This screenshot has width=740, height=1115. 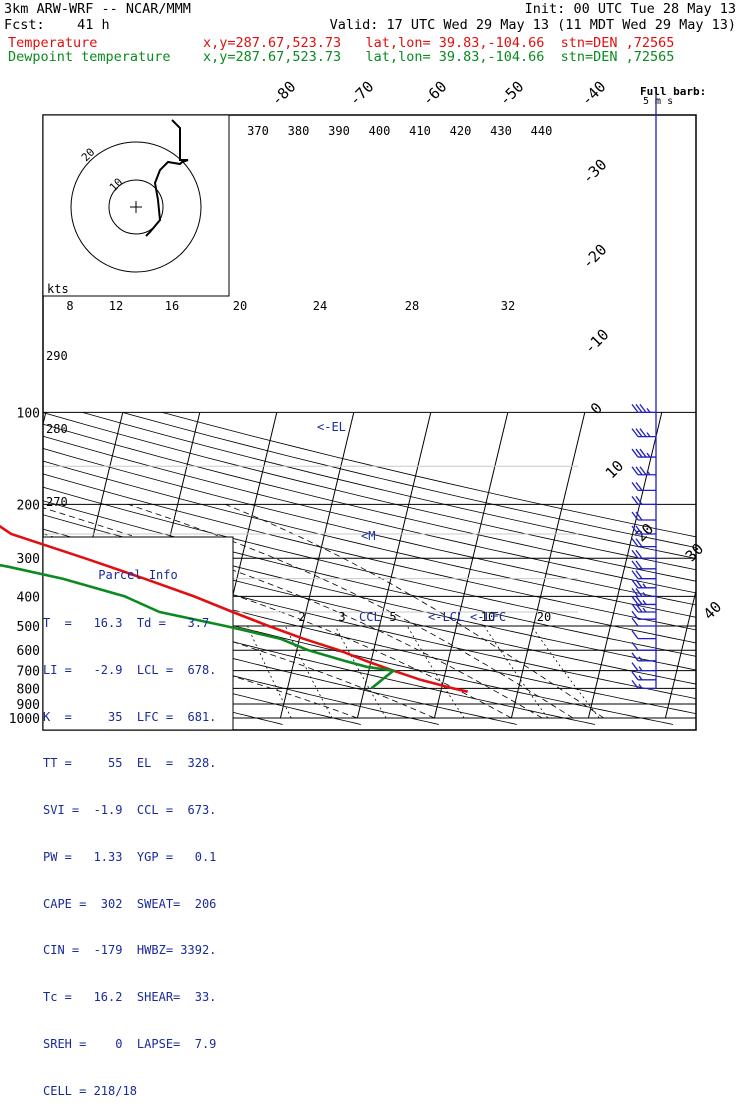 What do you see at coordinates (138, 951) in the screenshot?
I see `parcel-row: CIN = -179 HWBZ= 3392.` at bounding box center [138, 951].